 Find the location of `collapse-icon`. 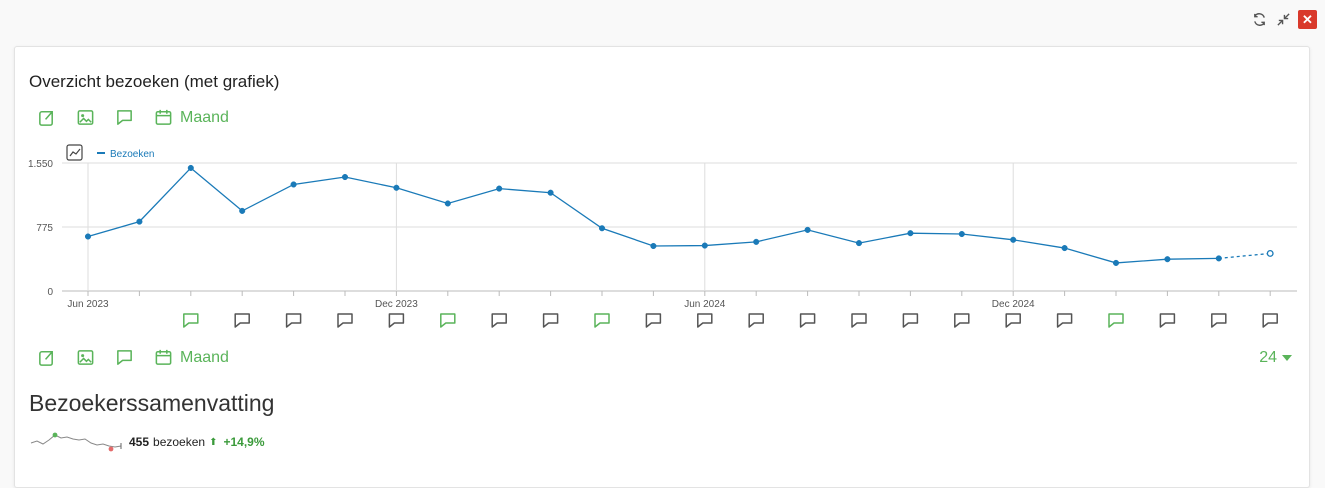

collapse-icon is located at coordinates (1283, 20).